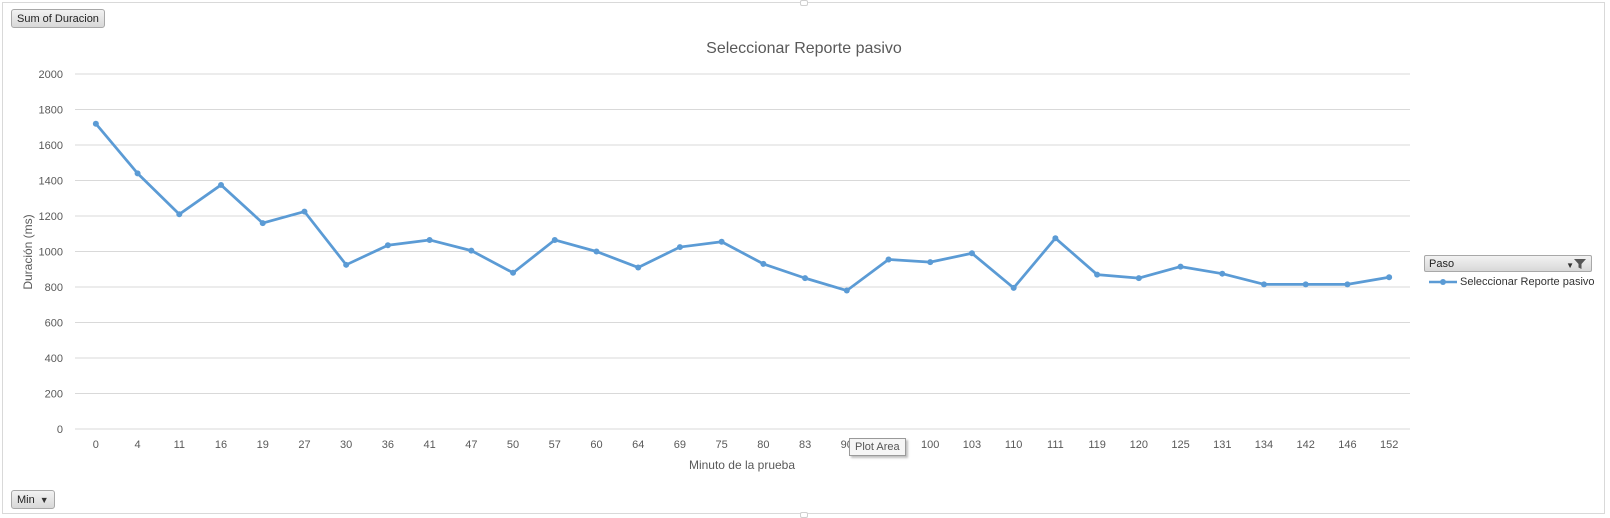  Describe the element at coordinates (471, 445) in the screenshot. I see `x-tick-label: 47` at that location.